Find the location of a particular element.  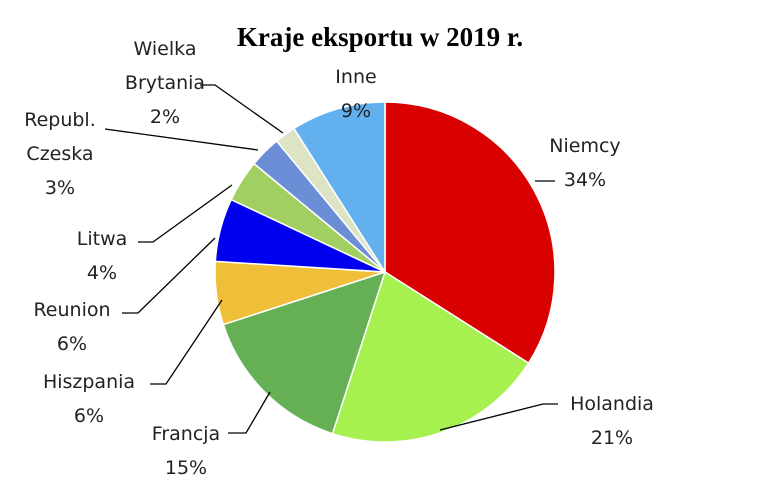

slice-label-name: Reunion is located at coordinates (71, 310).